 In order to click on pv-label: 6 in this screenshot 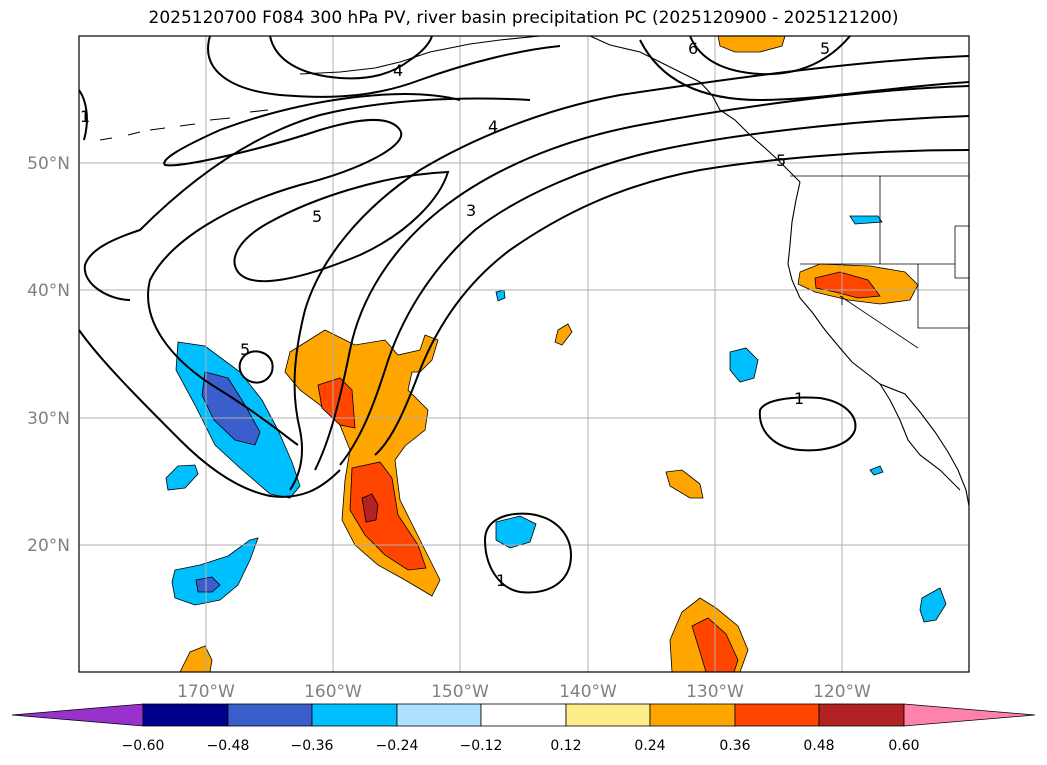, I will do `click(693, 48)`.